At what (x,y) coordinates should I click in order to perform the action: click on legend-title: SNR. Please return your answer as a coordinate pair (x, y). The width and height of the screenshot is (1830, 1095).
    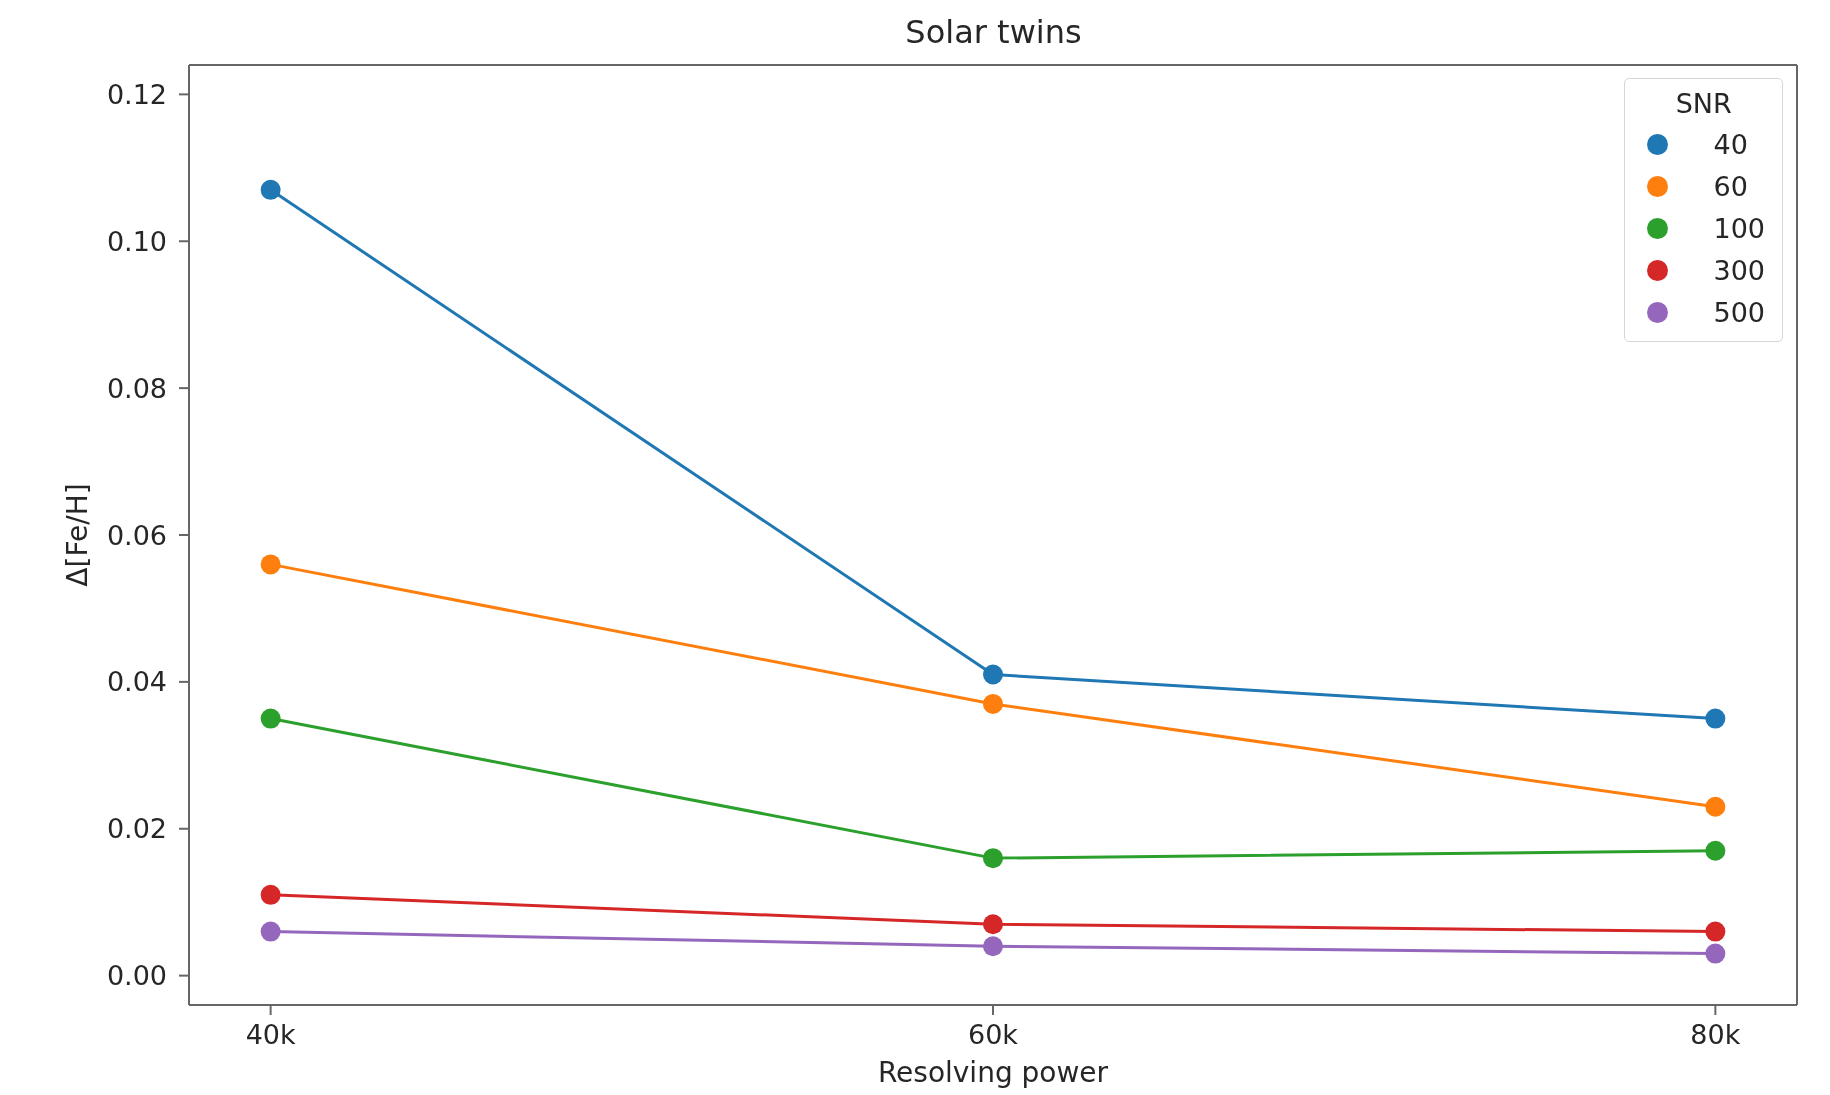
    Looking at the image, I should click on (1703, 104).